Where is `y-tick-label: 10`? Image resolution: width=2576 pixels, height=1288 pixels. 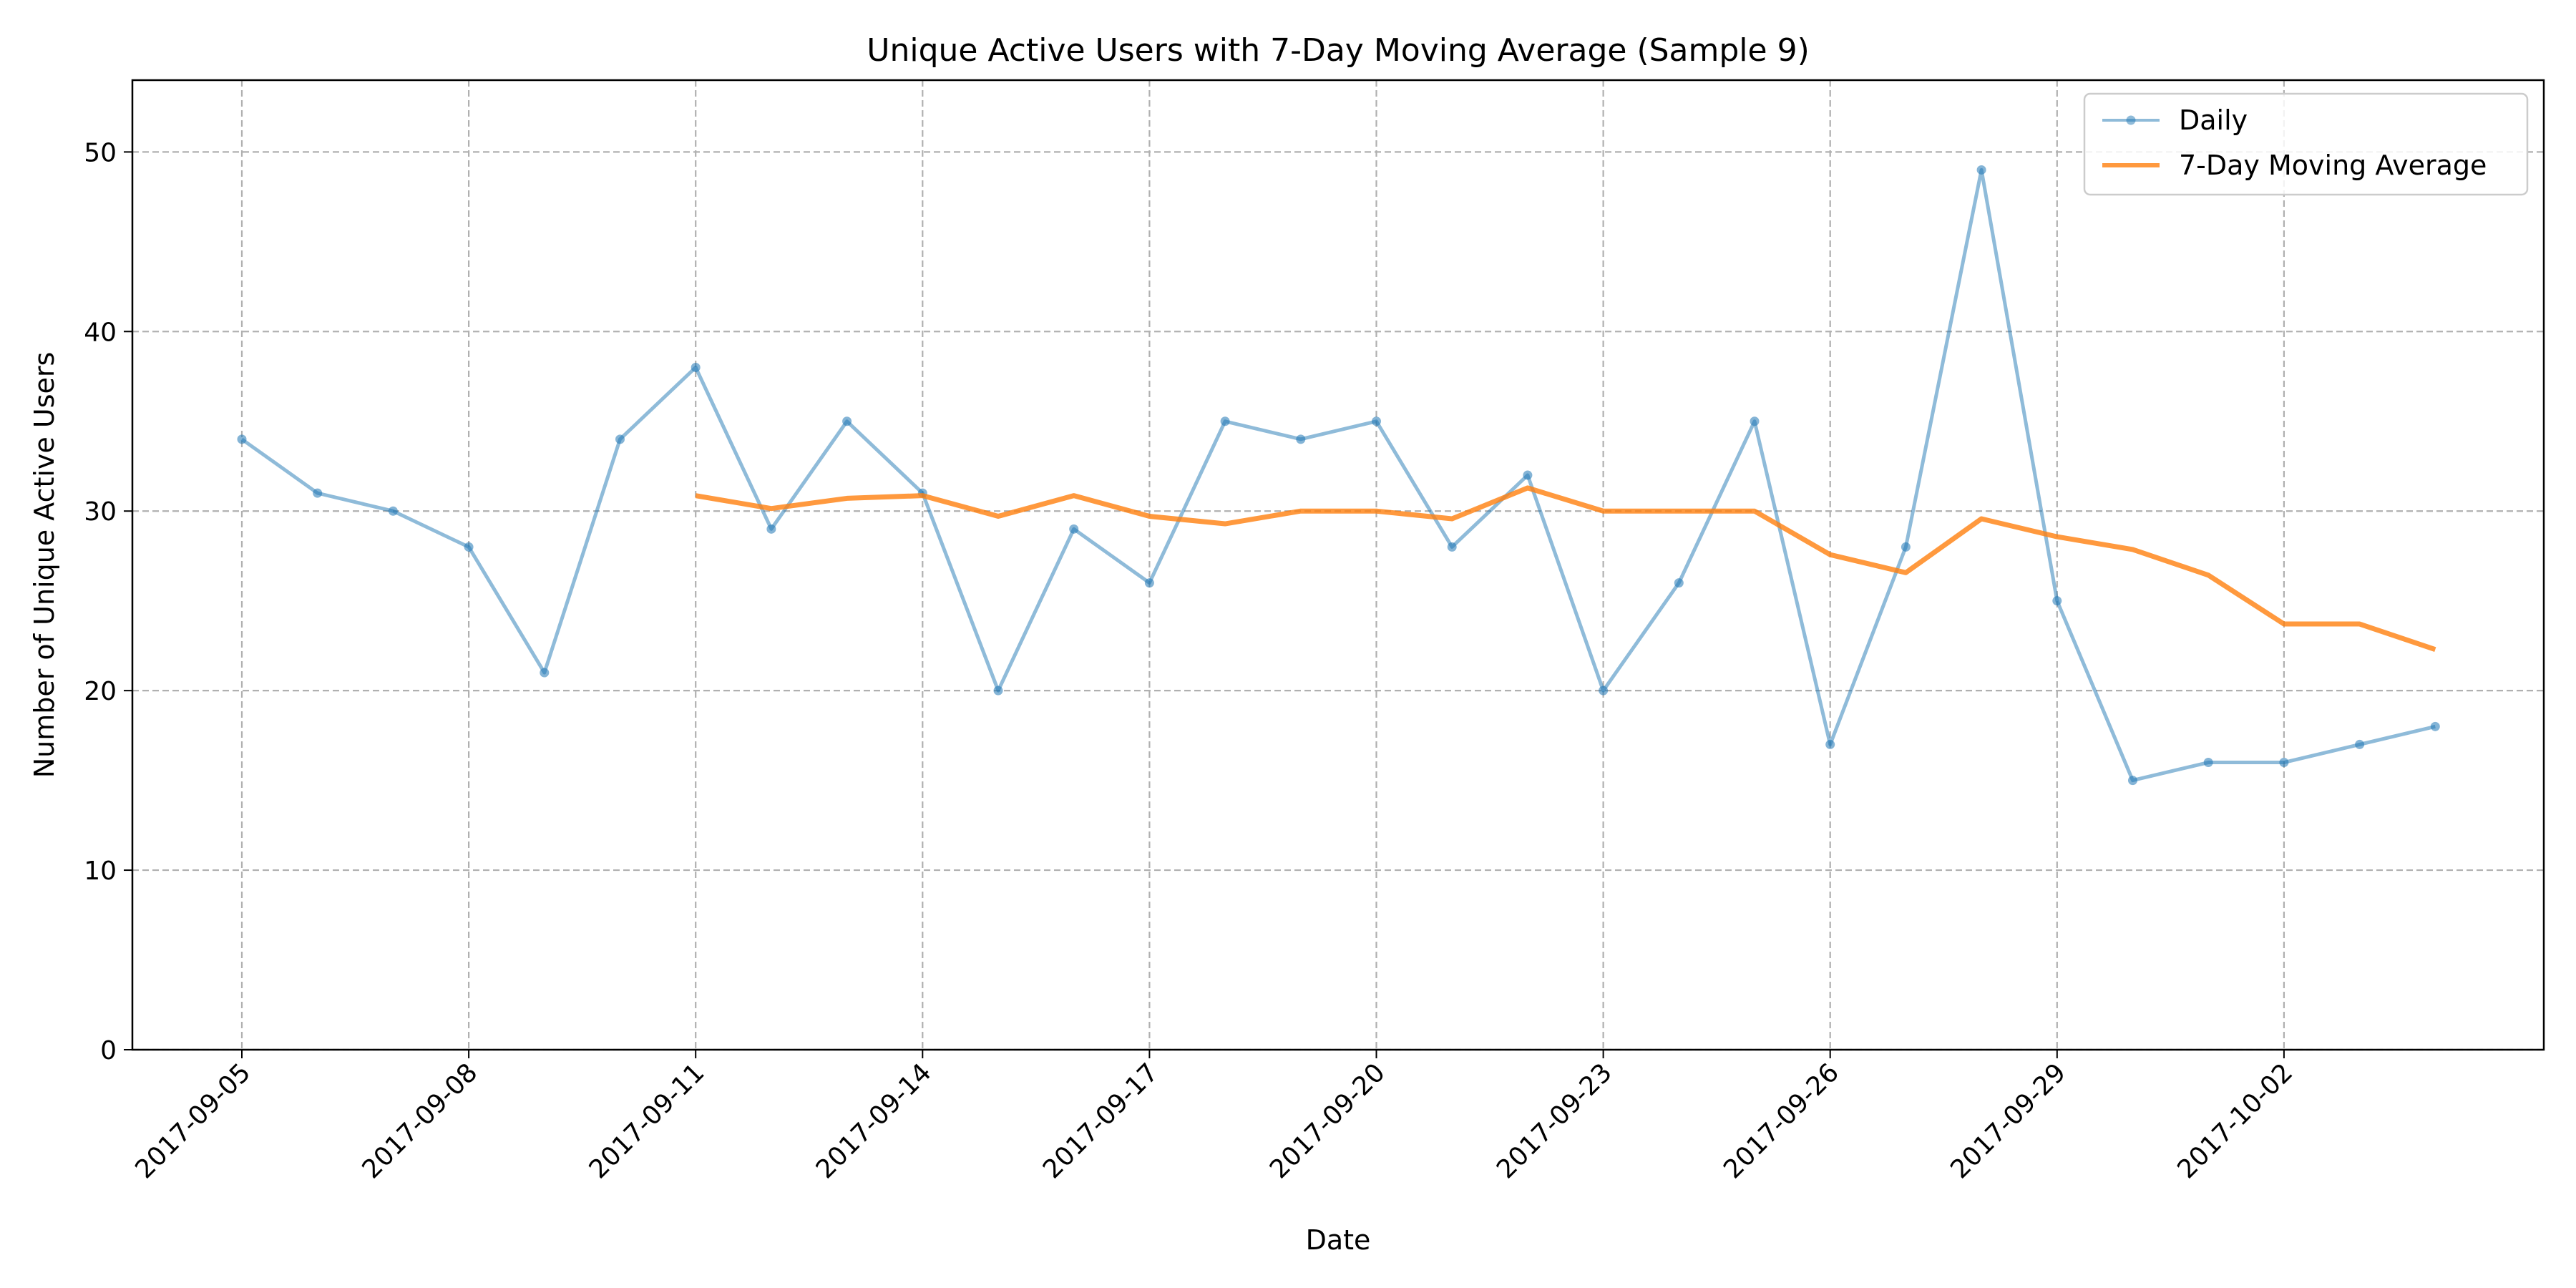
y-tick-label: 10 is located at coordinates (100, 871).